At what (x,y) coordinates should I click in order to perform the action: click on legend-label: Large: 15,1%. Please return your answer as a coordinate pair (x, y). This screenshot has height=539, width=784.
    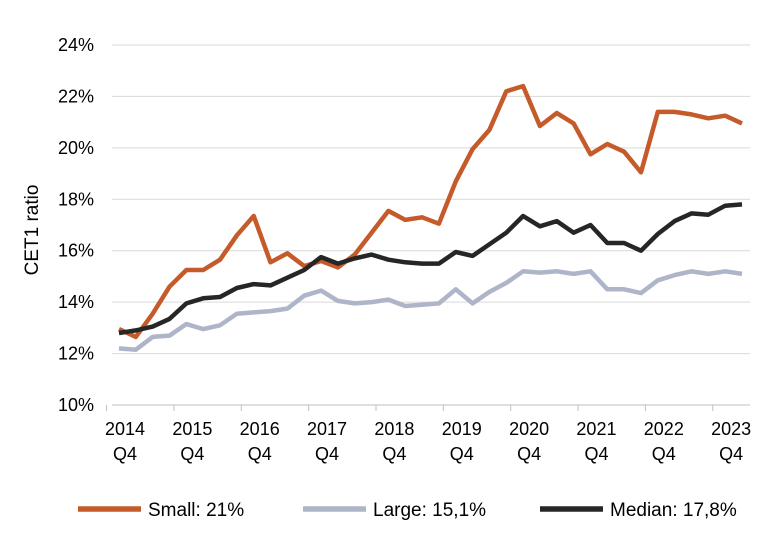
    Looking at the image, I should click on (429, 510).